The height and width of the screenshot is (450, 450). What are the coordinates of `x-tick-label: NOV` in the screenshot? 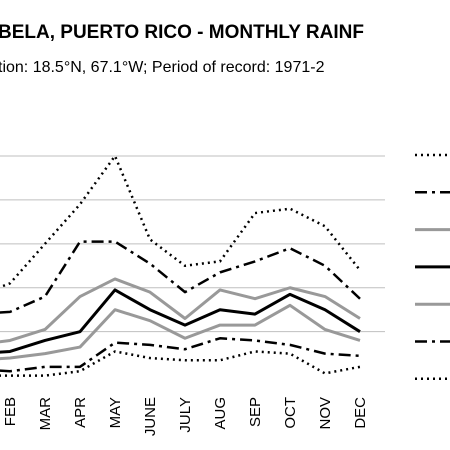 It's located at (325, 413).